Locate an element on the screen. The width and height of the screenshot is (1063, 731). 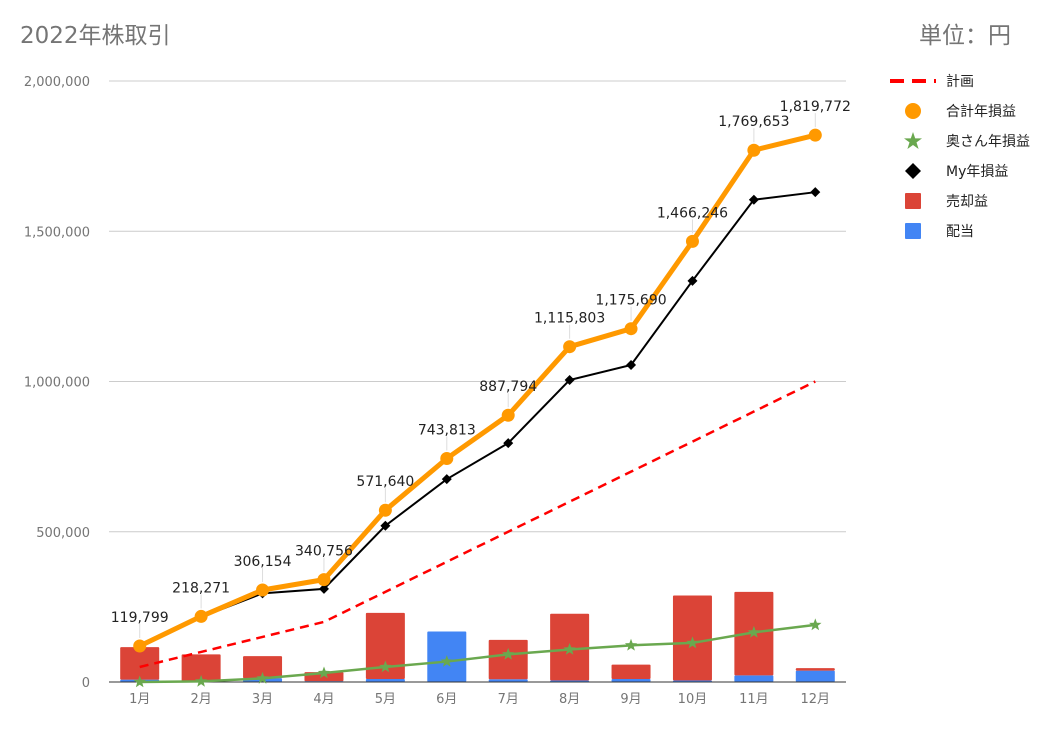
data-label-total: 1,175,690 is located at coordinates (630, 301).